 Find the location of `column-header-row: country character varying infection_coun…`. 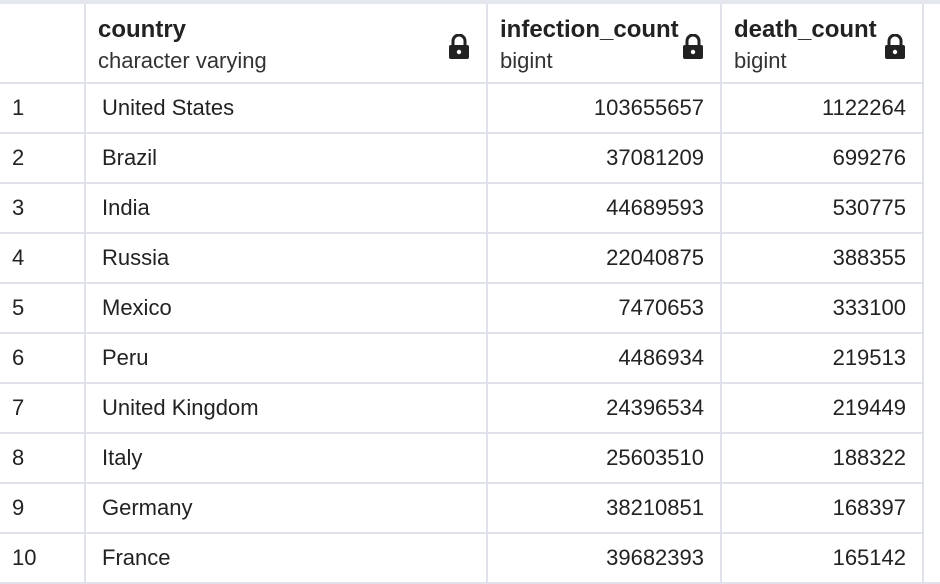

column-header-row: country character varying infection_coun… is located at coordinates (470, 44).